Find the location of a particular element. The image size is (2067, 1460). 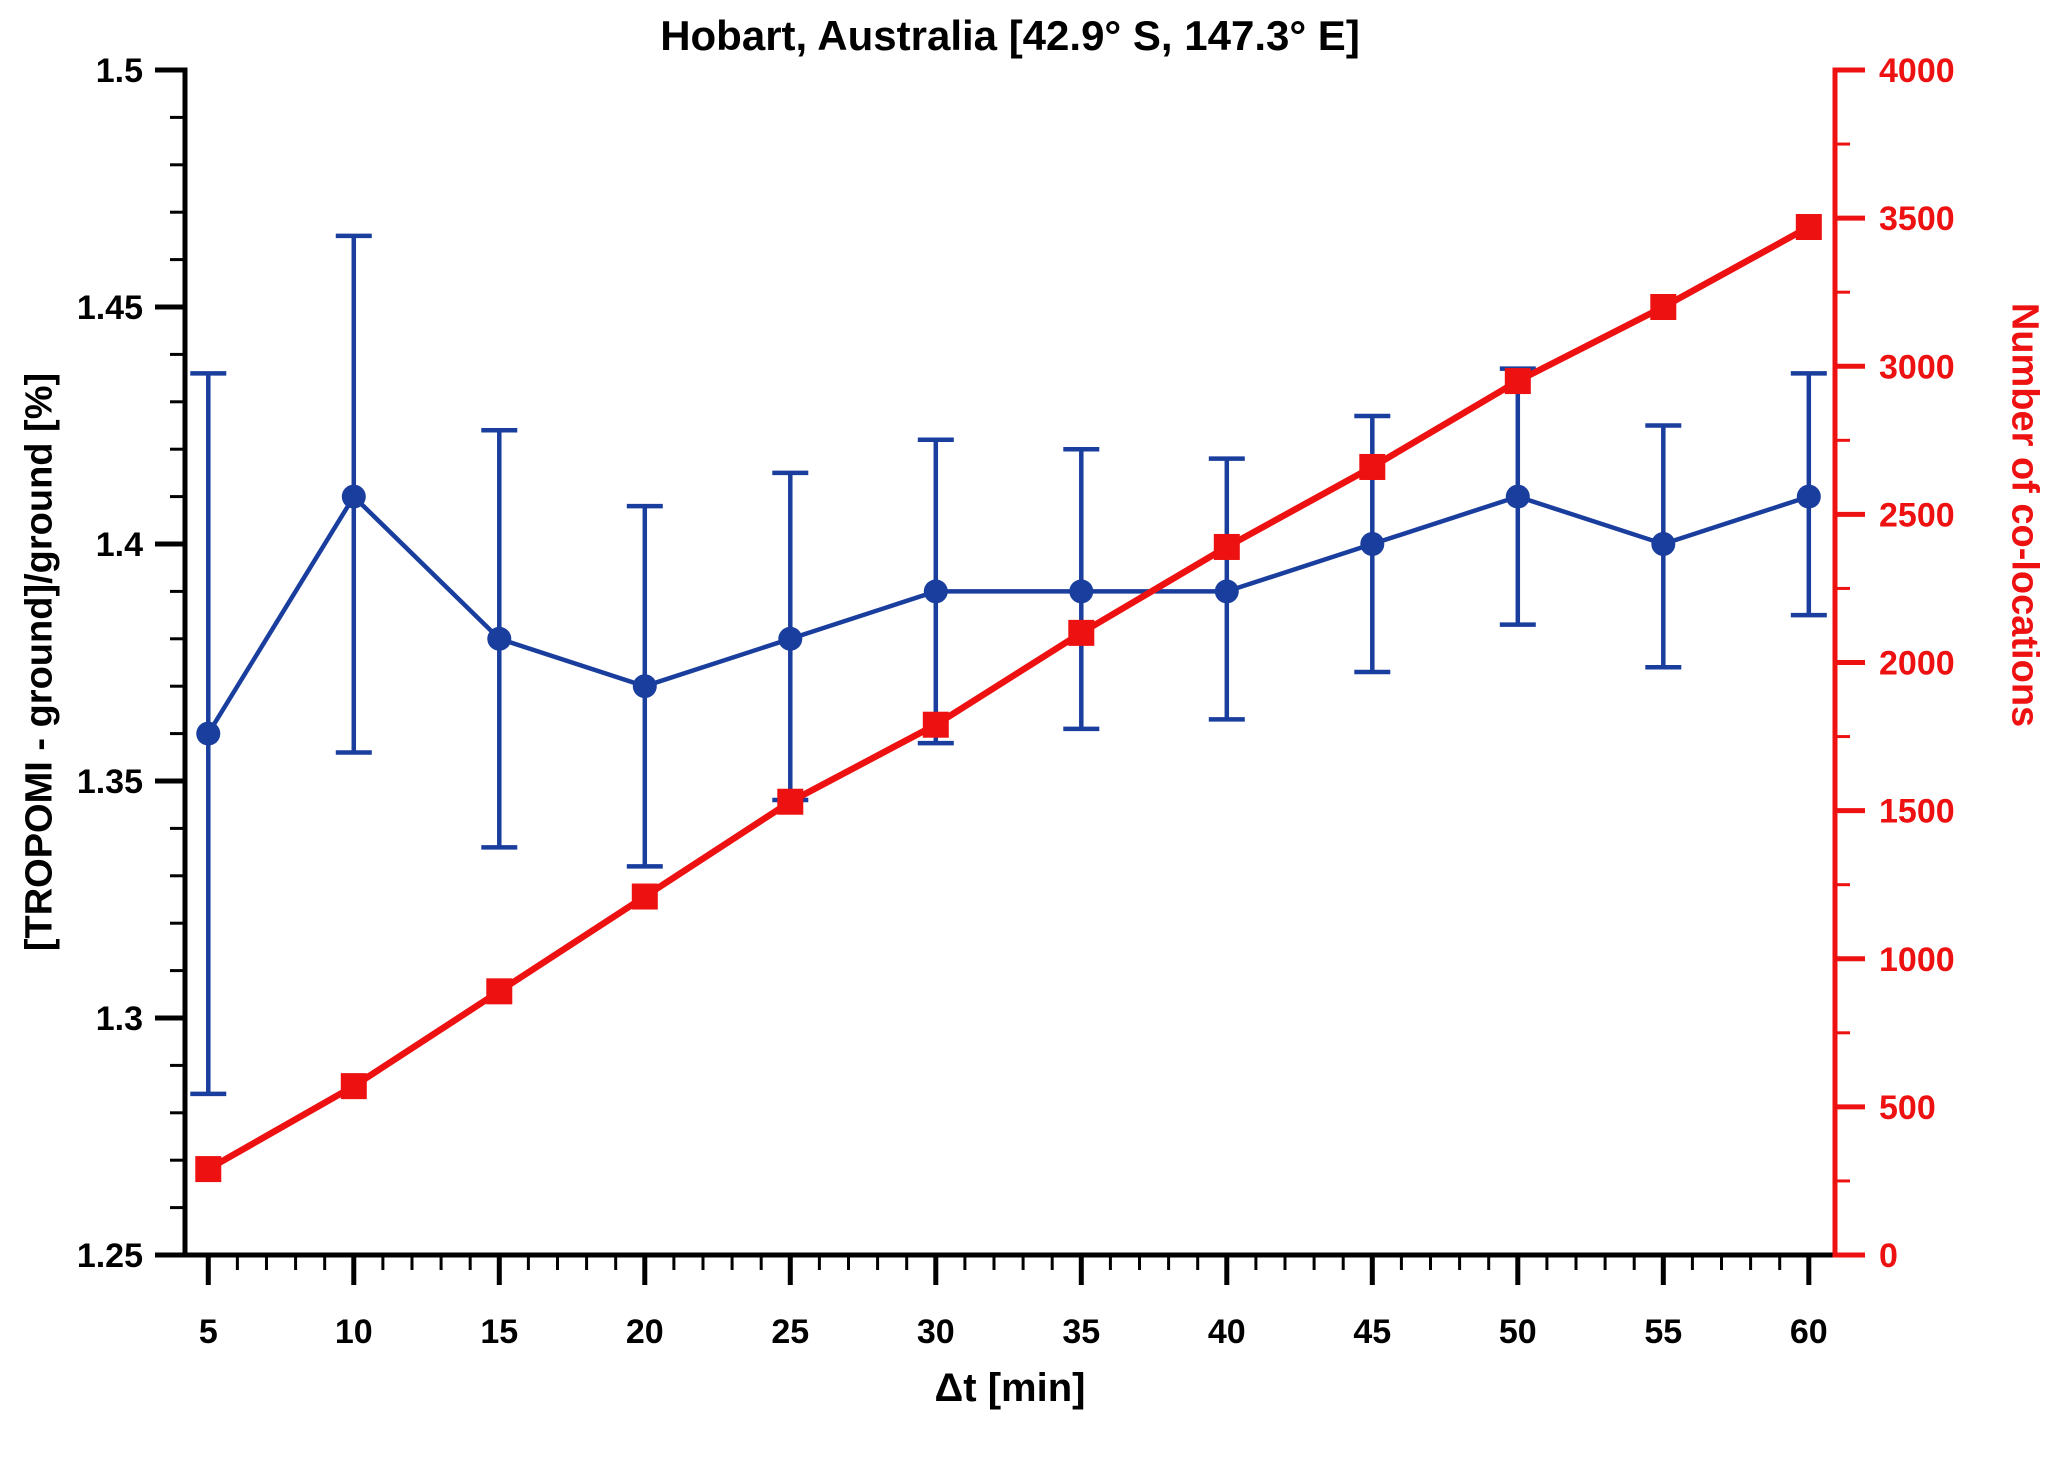

right-tick-label: 3500 is located at coordinates (1917, 219).